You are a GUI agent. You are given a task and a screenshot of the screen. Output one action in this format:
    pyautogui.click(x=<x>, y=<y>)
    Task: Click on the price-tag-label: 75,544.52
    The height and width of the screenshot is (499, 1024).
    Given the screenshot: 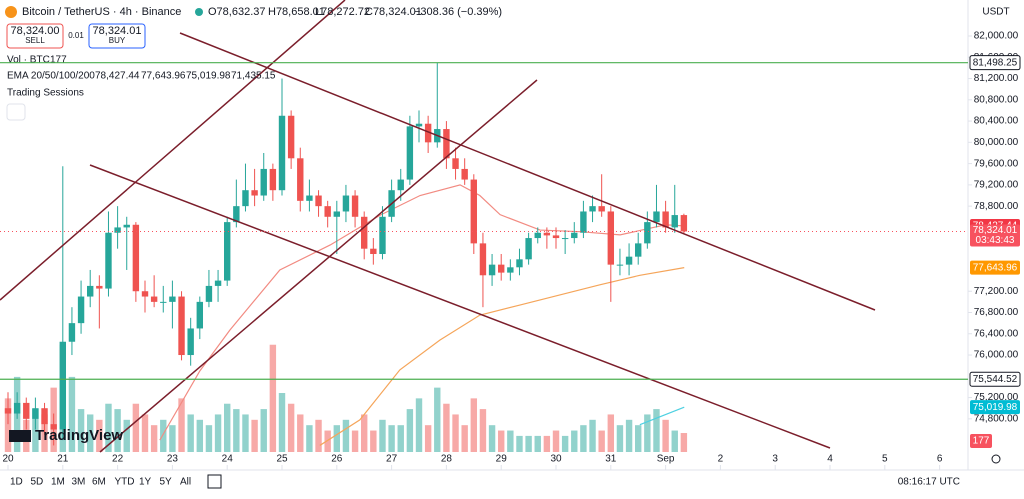 What is the action you would take?
    pyautogui.click(x=995, y=379)
    